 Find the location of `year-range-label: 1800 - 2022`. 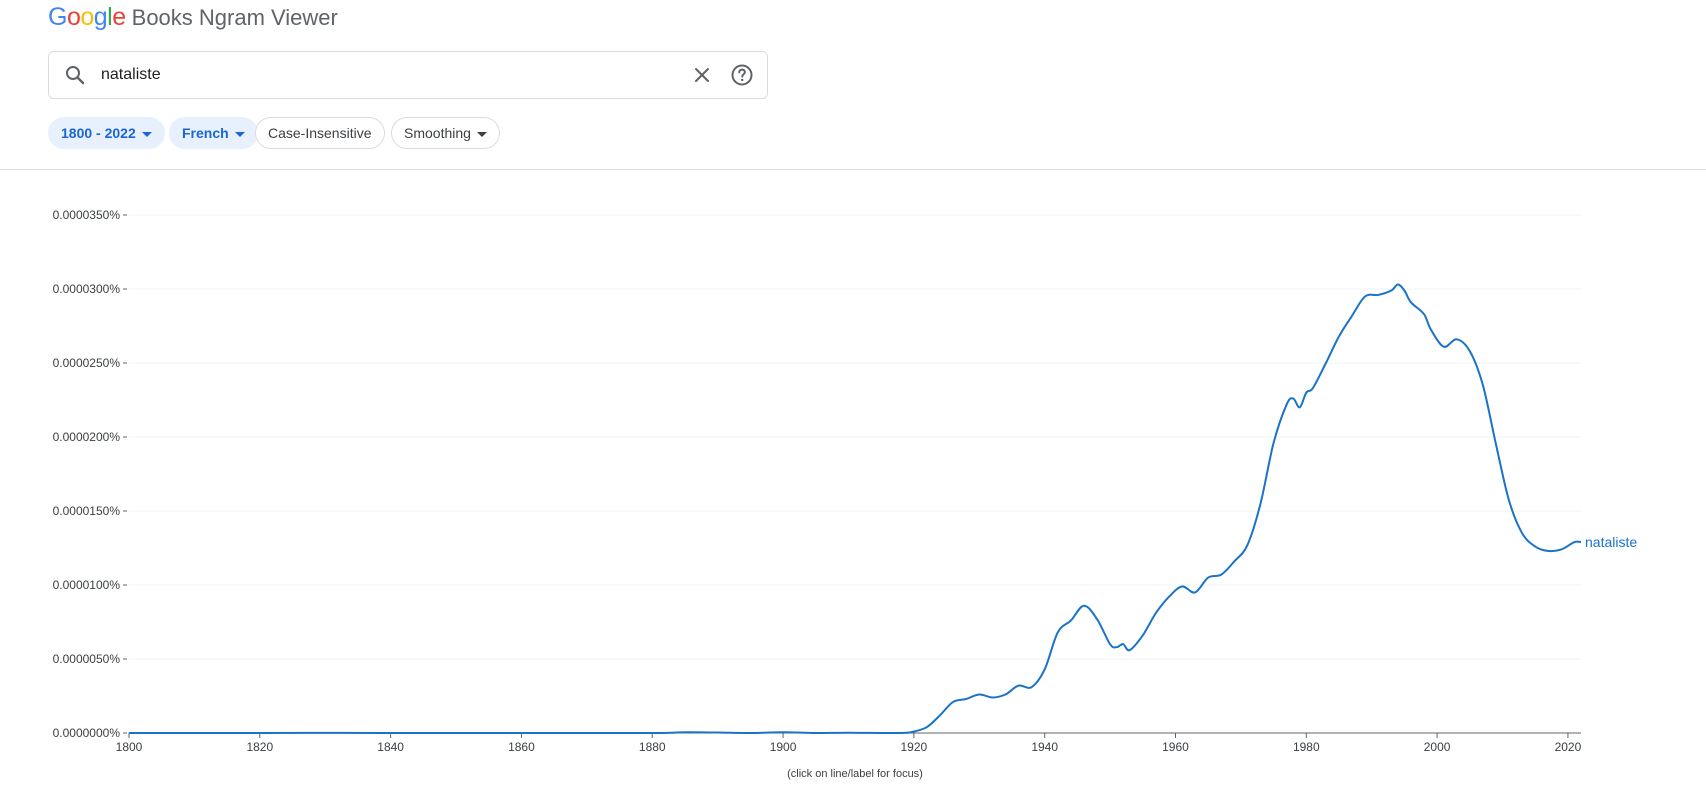

year-range-label: 1800 - 2022 is located at coordinates (98, 133).